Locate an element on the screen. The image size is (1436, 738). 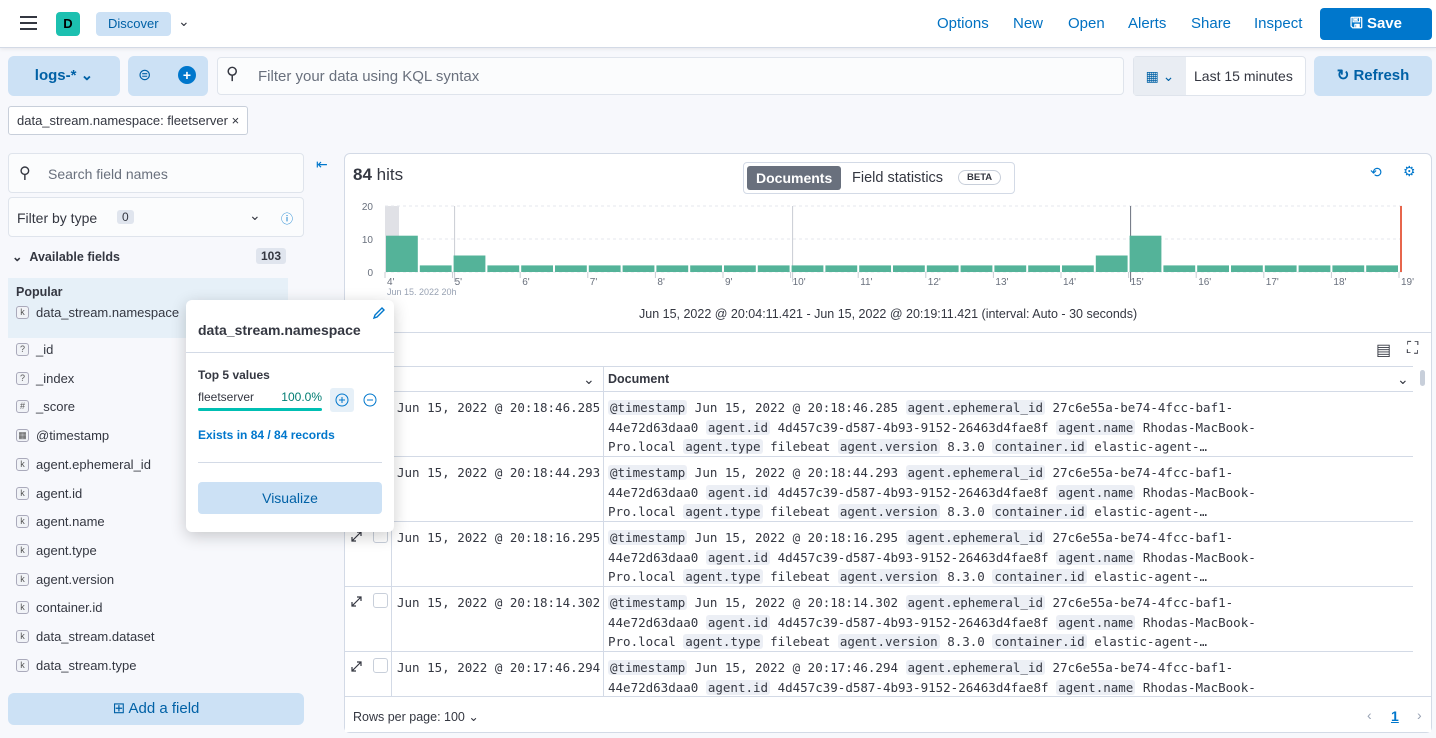
field-item: ? _index is located at coordinates (45, 379).